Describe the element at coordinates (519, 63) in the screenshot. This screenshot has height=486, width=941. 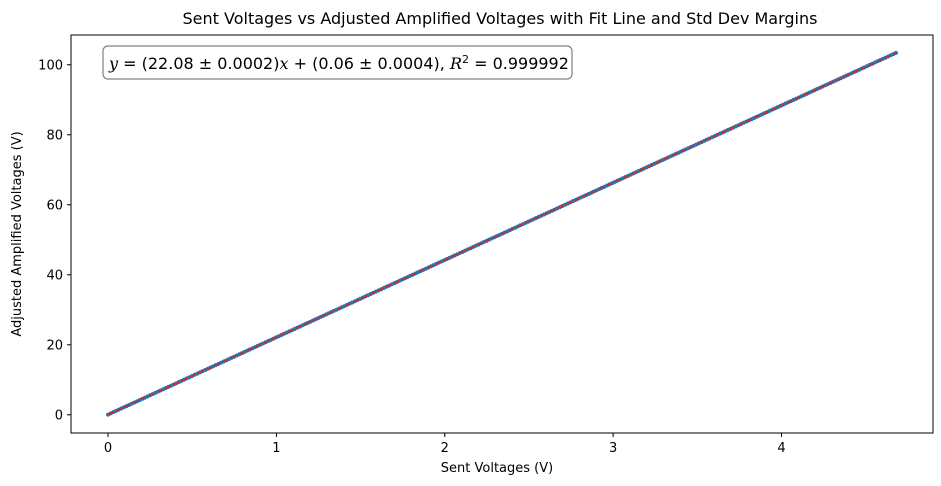
I see `eq-r-value: = 0.999992` at that location.